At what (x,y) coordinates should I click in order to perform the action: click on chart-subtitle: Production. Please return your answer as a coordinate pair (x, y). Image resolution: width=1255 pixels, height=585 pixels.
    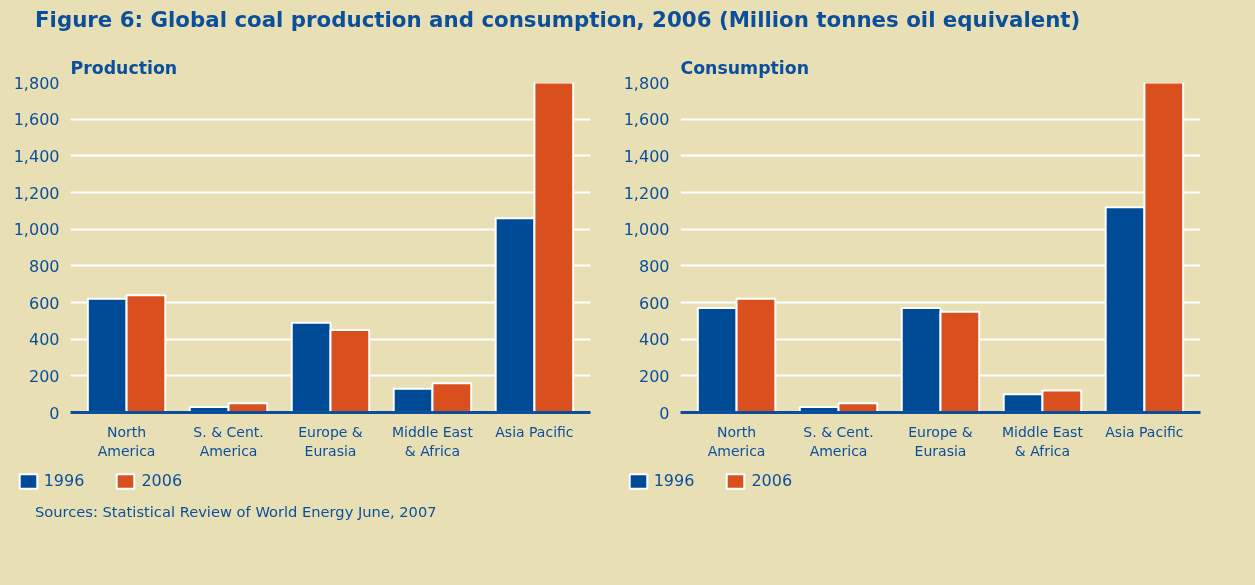
    Looking at the image, I should click on (124, 67).